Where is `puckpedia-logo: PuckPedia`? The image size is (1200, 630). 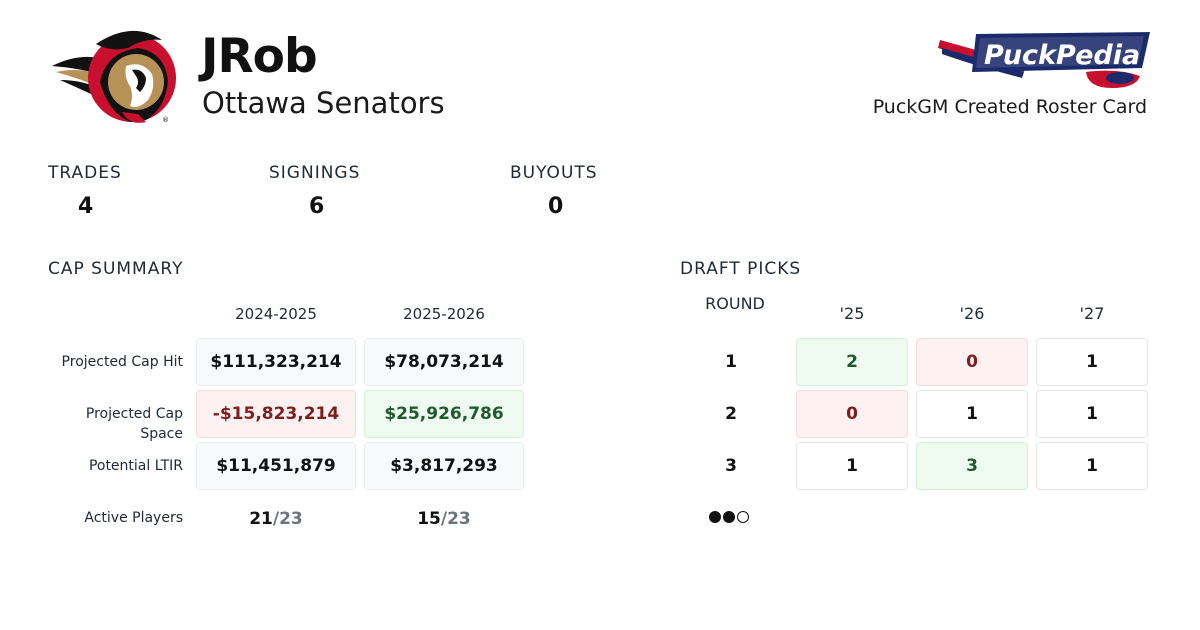
puckpedia-logo: PuckPedia is located at coordinates (1044, 60).